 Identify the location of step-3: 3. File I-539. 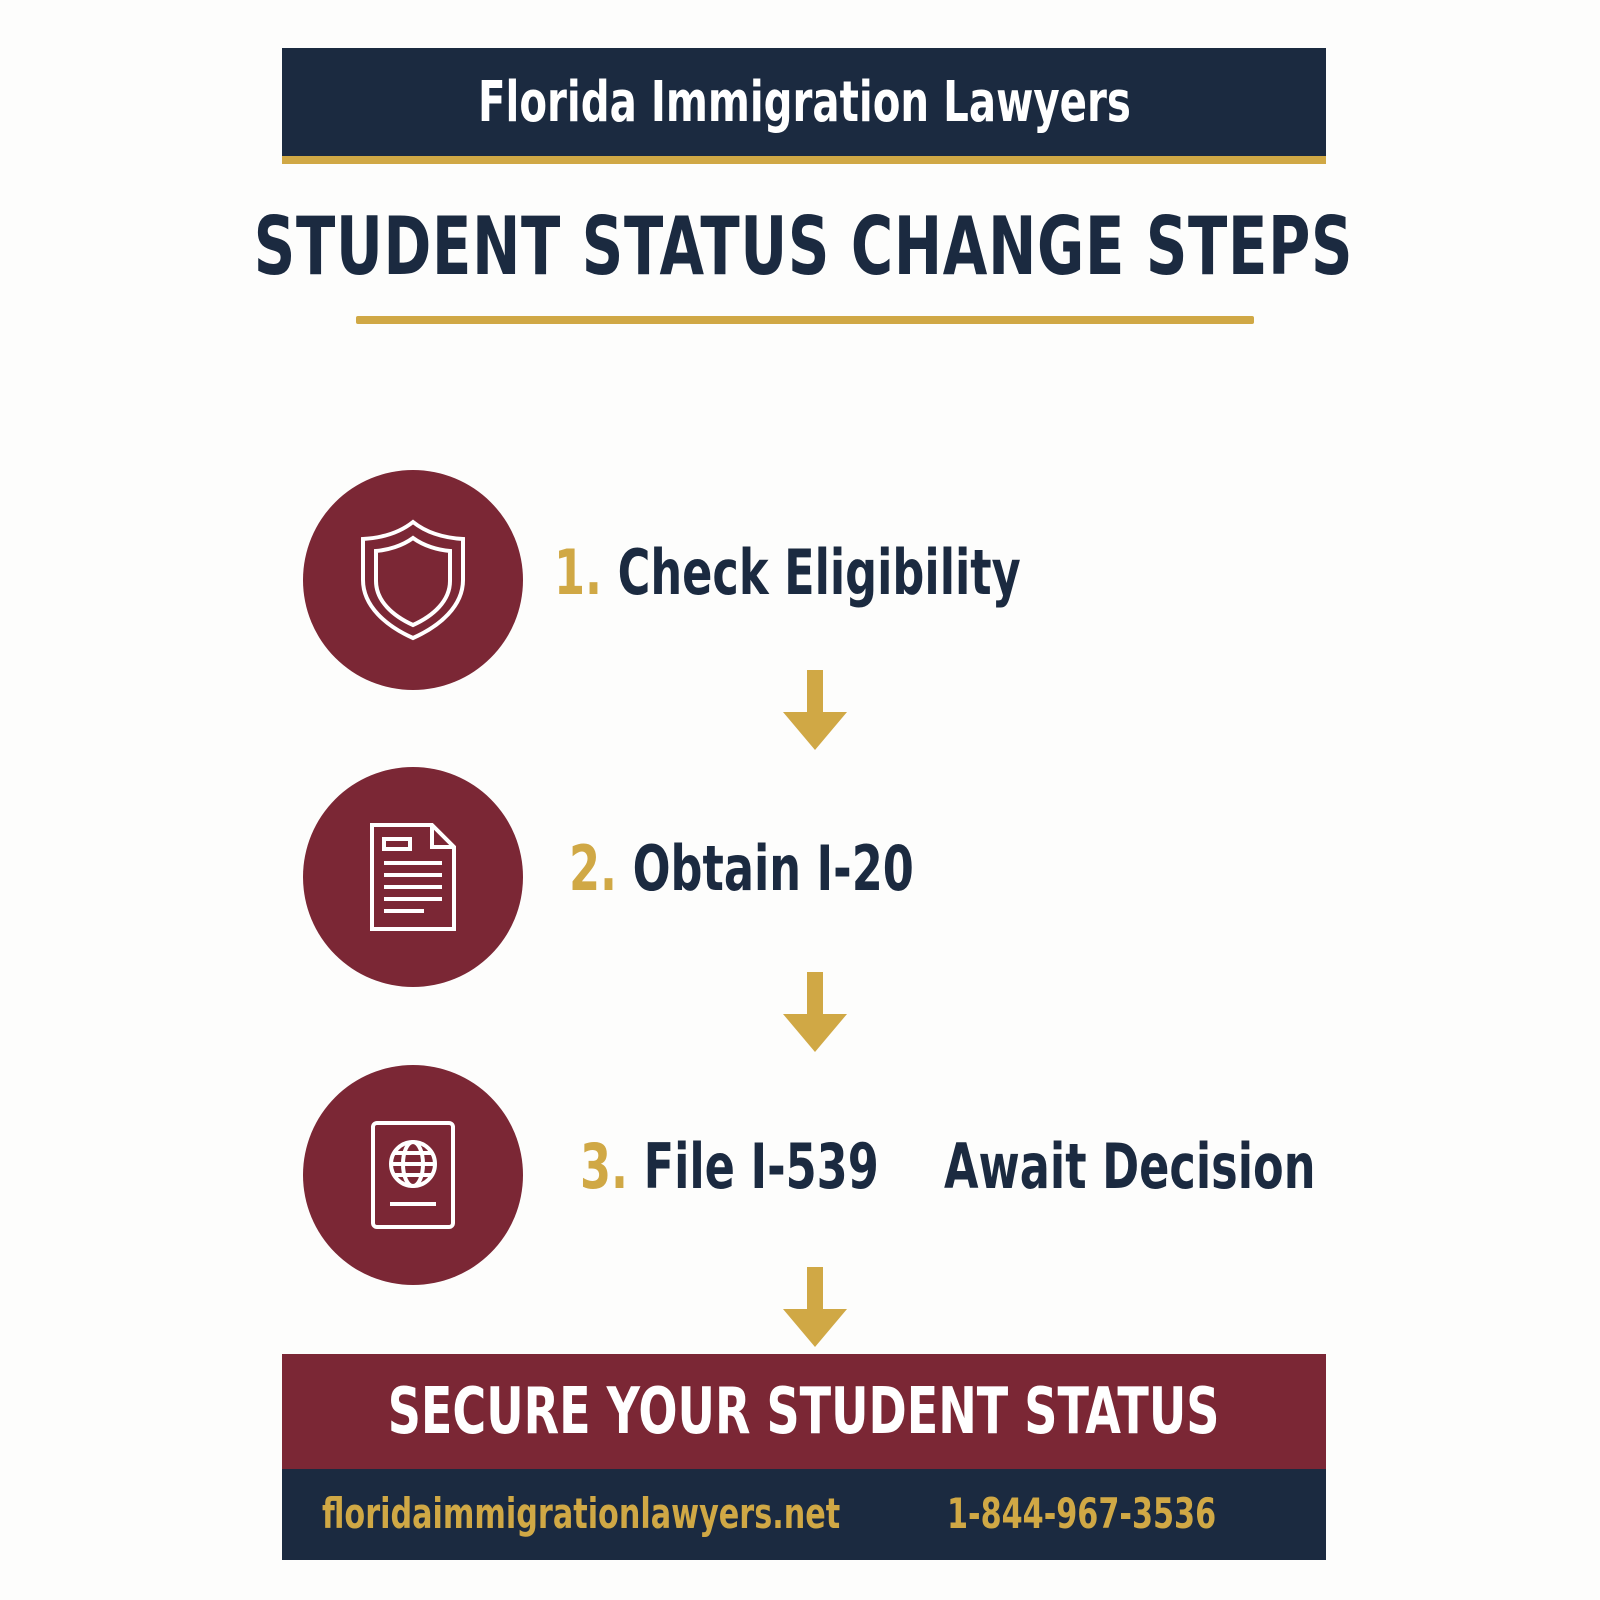
(787, 1166).